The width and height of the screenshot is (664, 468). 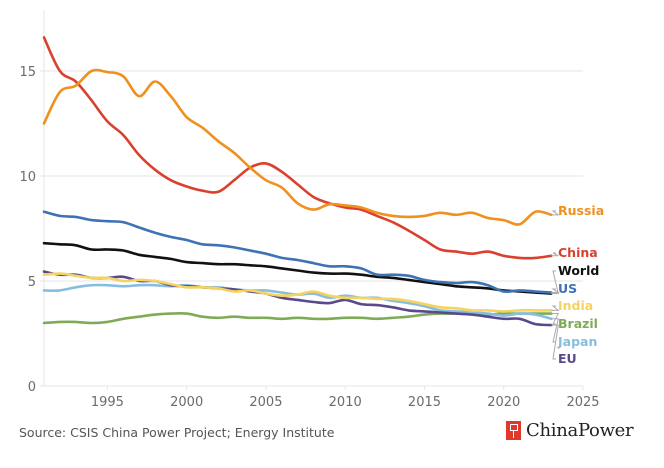 I want to click on y-tick-label: 15, so click(x=27, y=72).